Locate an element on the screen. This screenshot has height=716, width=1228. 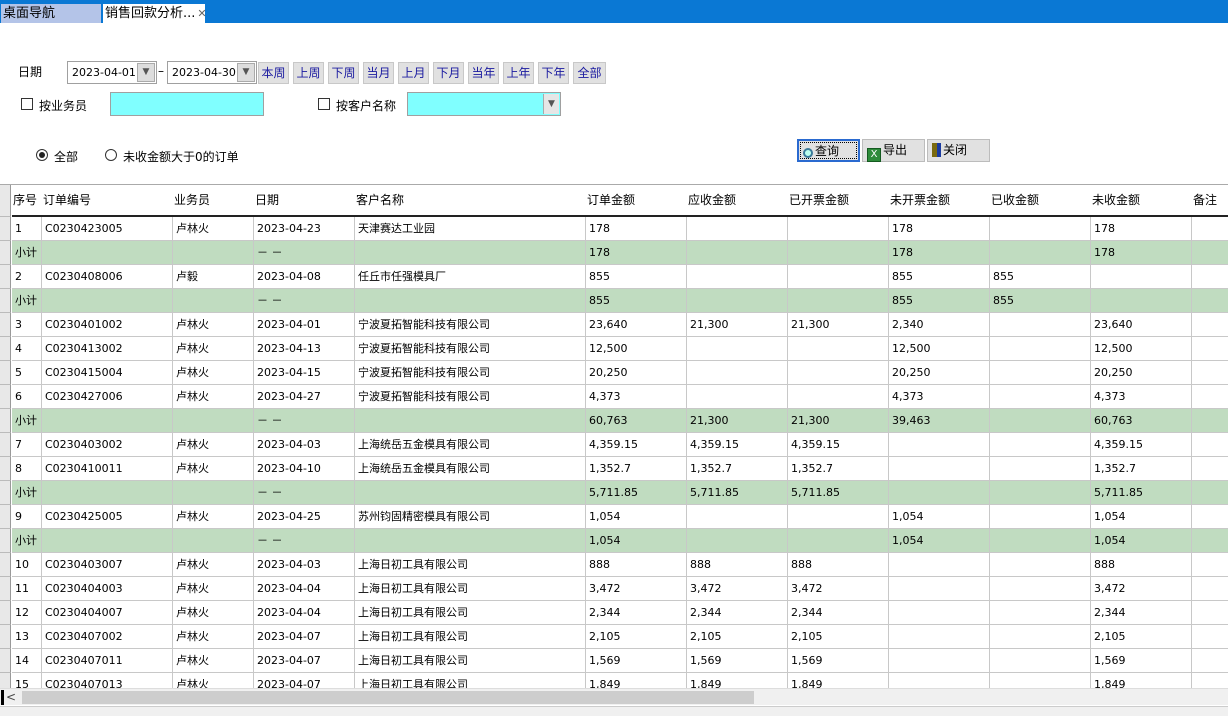
by-salesman-checkbox is located at coordinates (27, 104).